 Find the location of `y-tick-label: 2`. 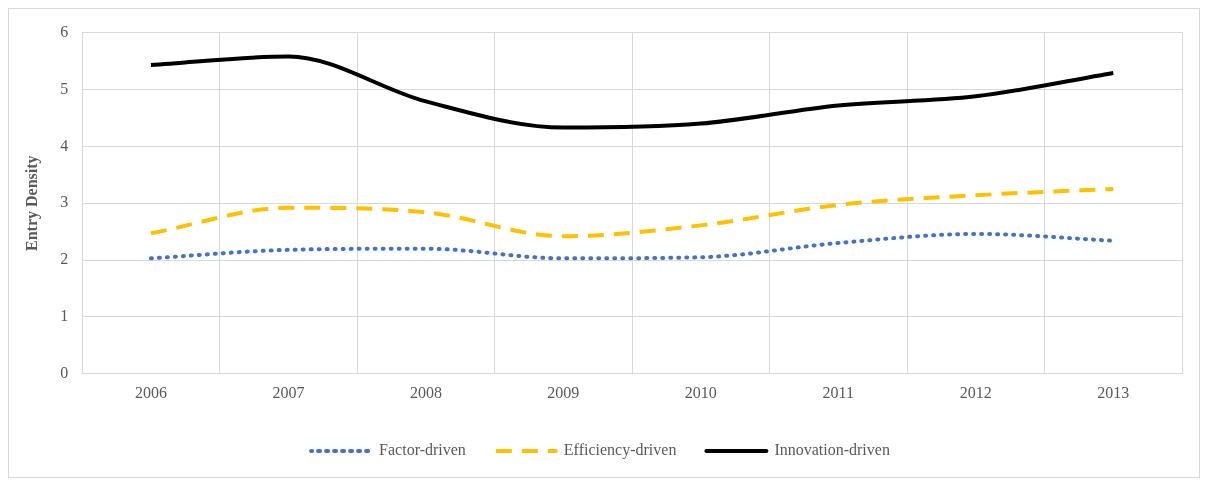

y-tick-label: 2 is located at coordinates (64, 259).